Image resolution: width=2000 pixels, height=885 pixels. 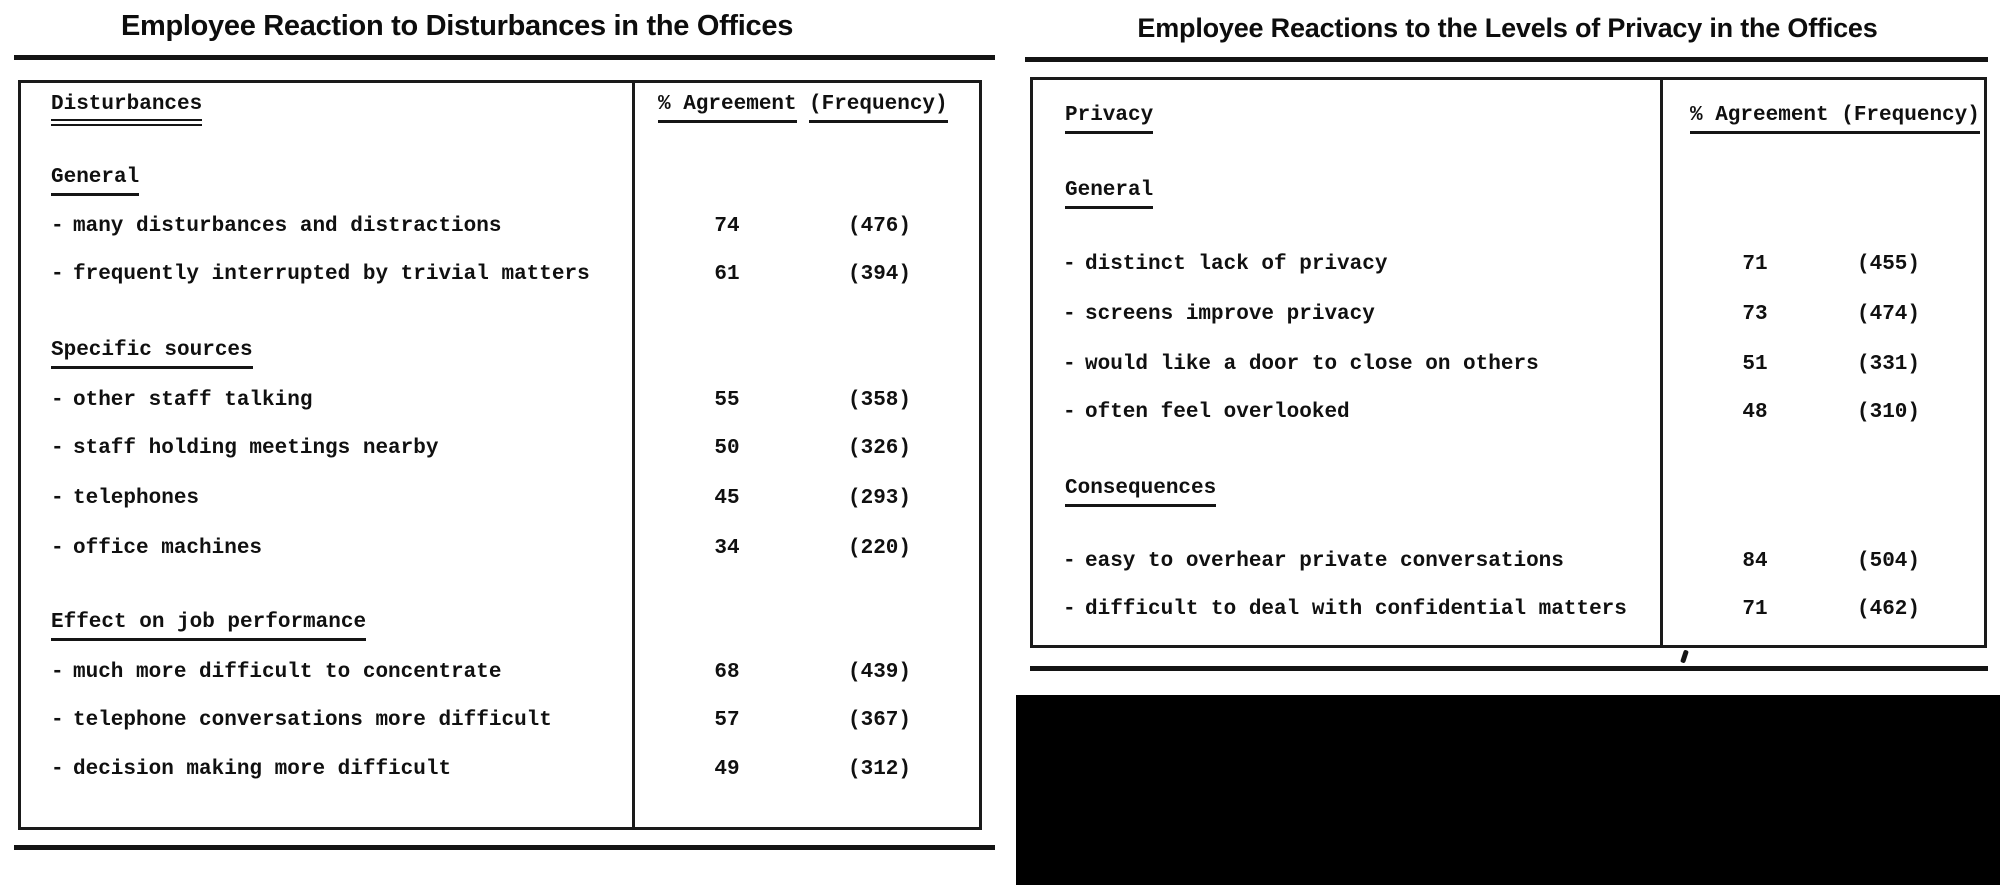 I want to click on row-frequency: (439), so click(x=879, y=672).